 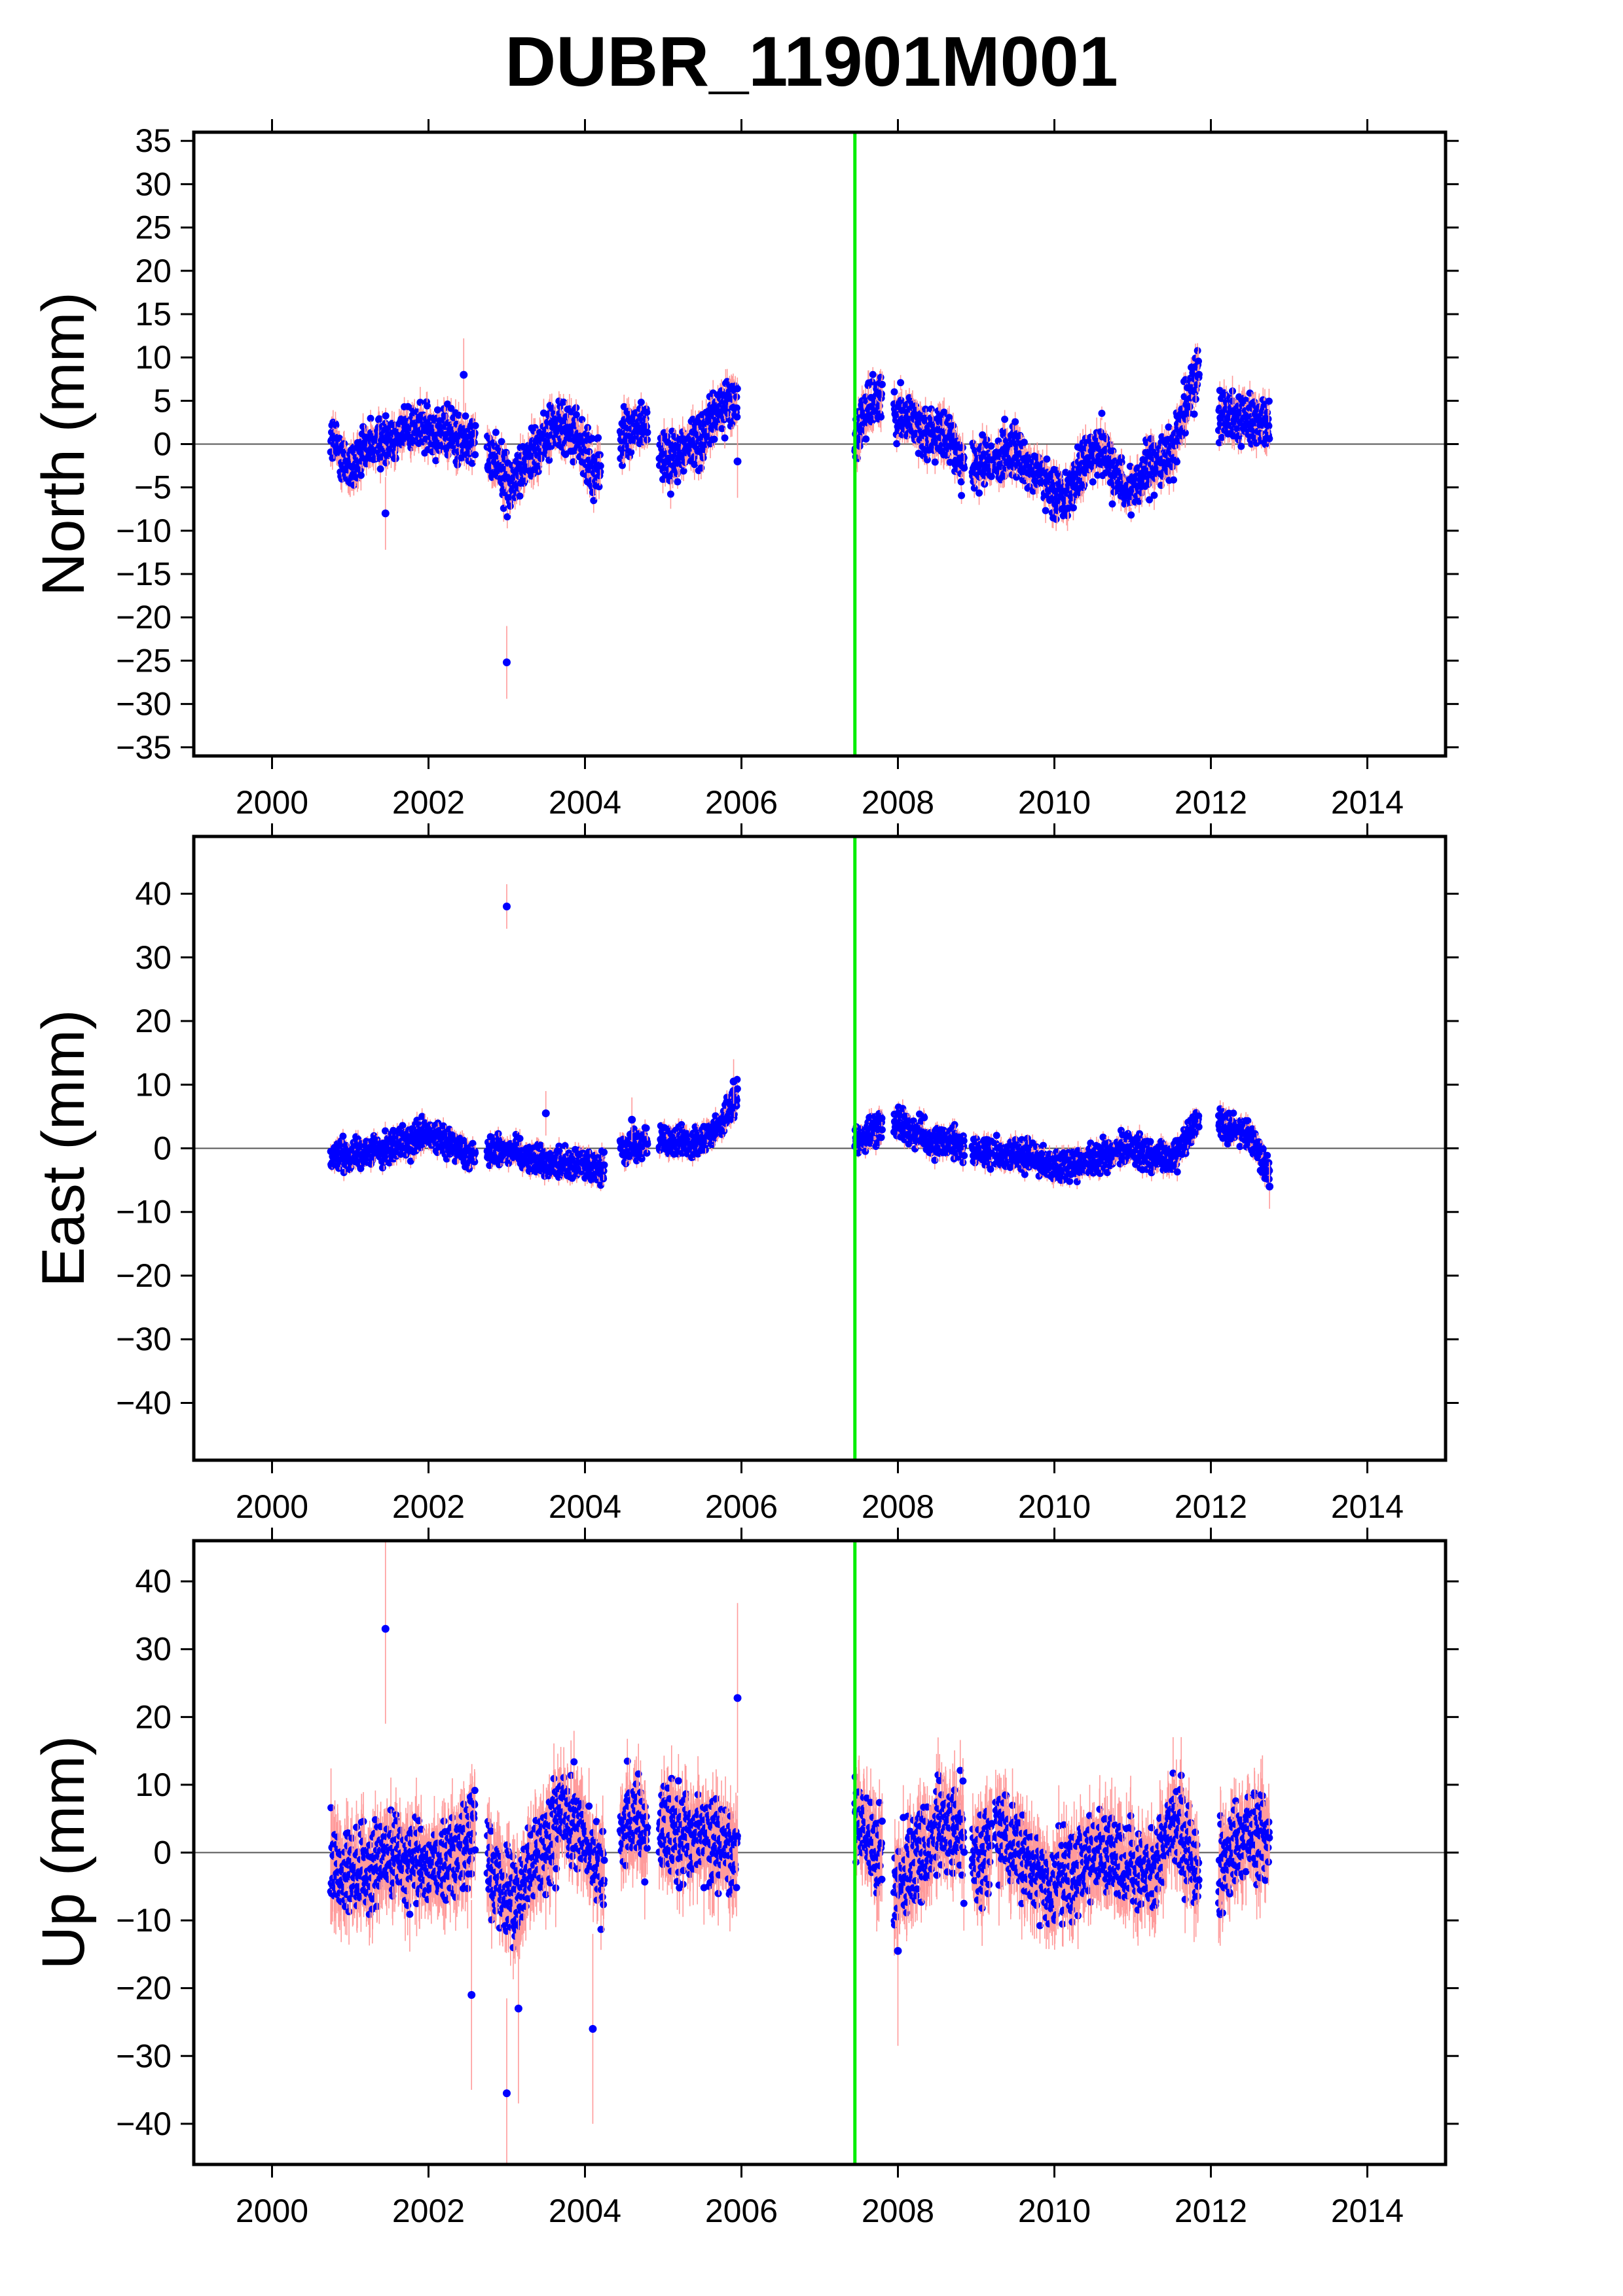 What do you see at coordinates (144, 747) in the screenshot?
I see `y-tick-label: −35` at bounding box center [144, 747].